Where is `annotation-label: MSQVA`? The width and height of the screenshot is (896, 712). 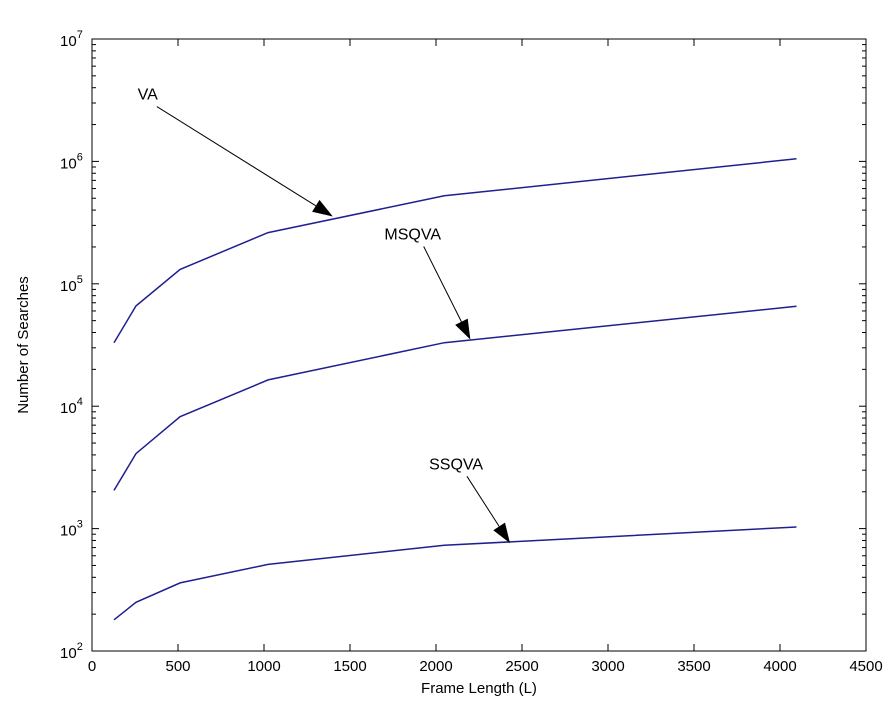 annotation-label: MSQVA is located at coordinates (412, 235).